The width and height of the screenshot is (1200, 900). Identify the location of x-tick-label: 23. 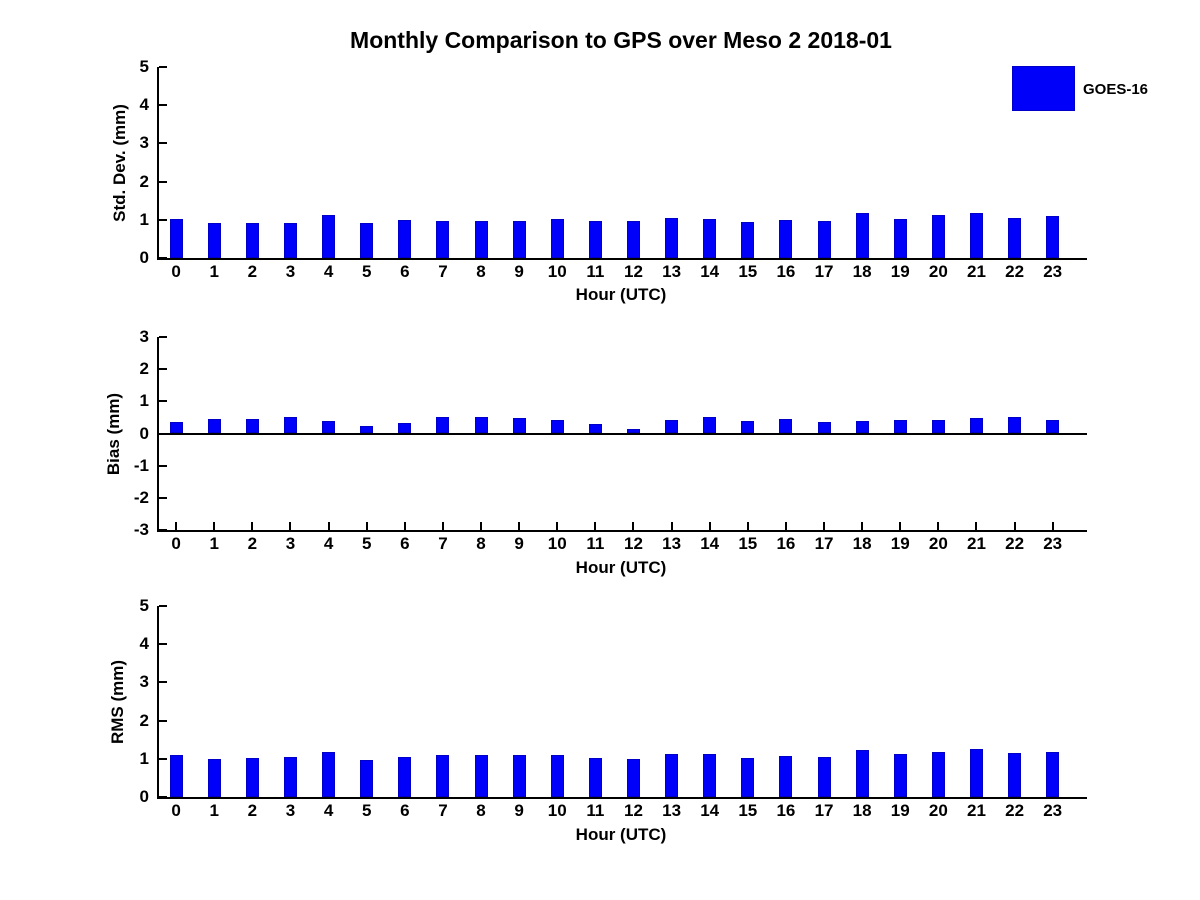
(1053, 810).